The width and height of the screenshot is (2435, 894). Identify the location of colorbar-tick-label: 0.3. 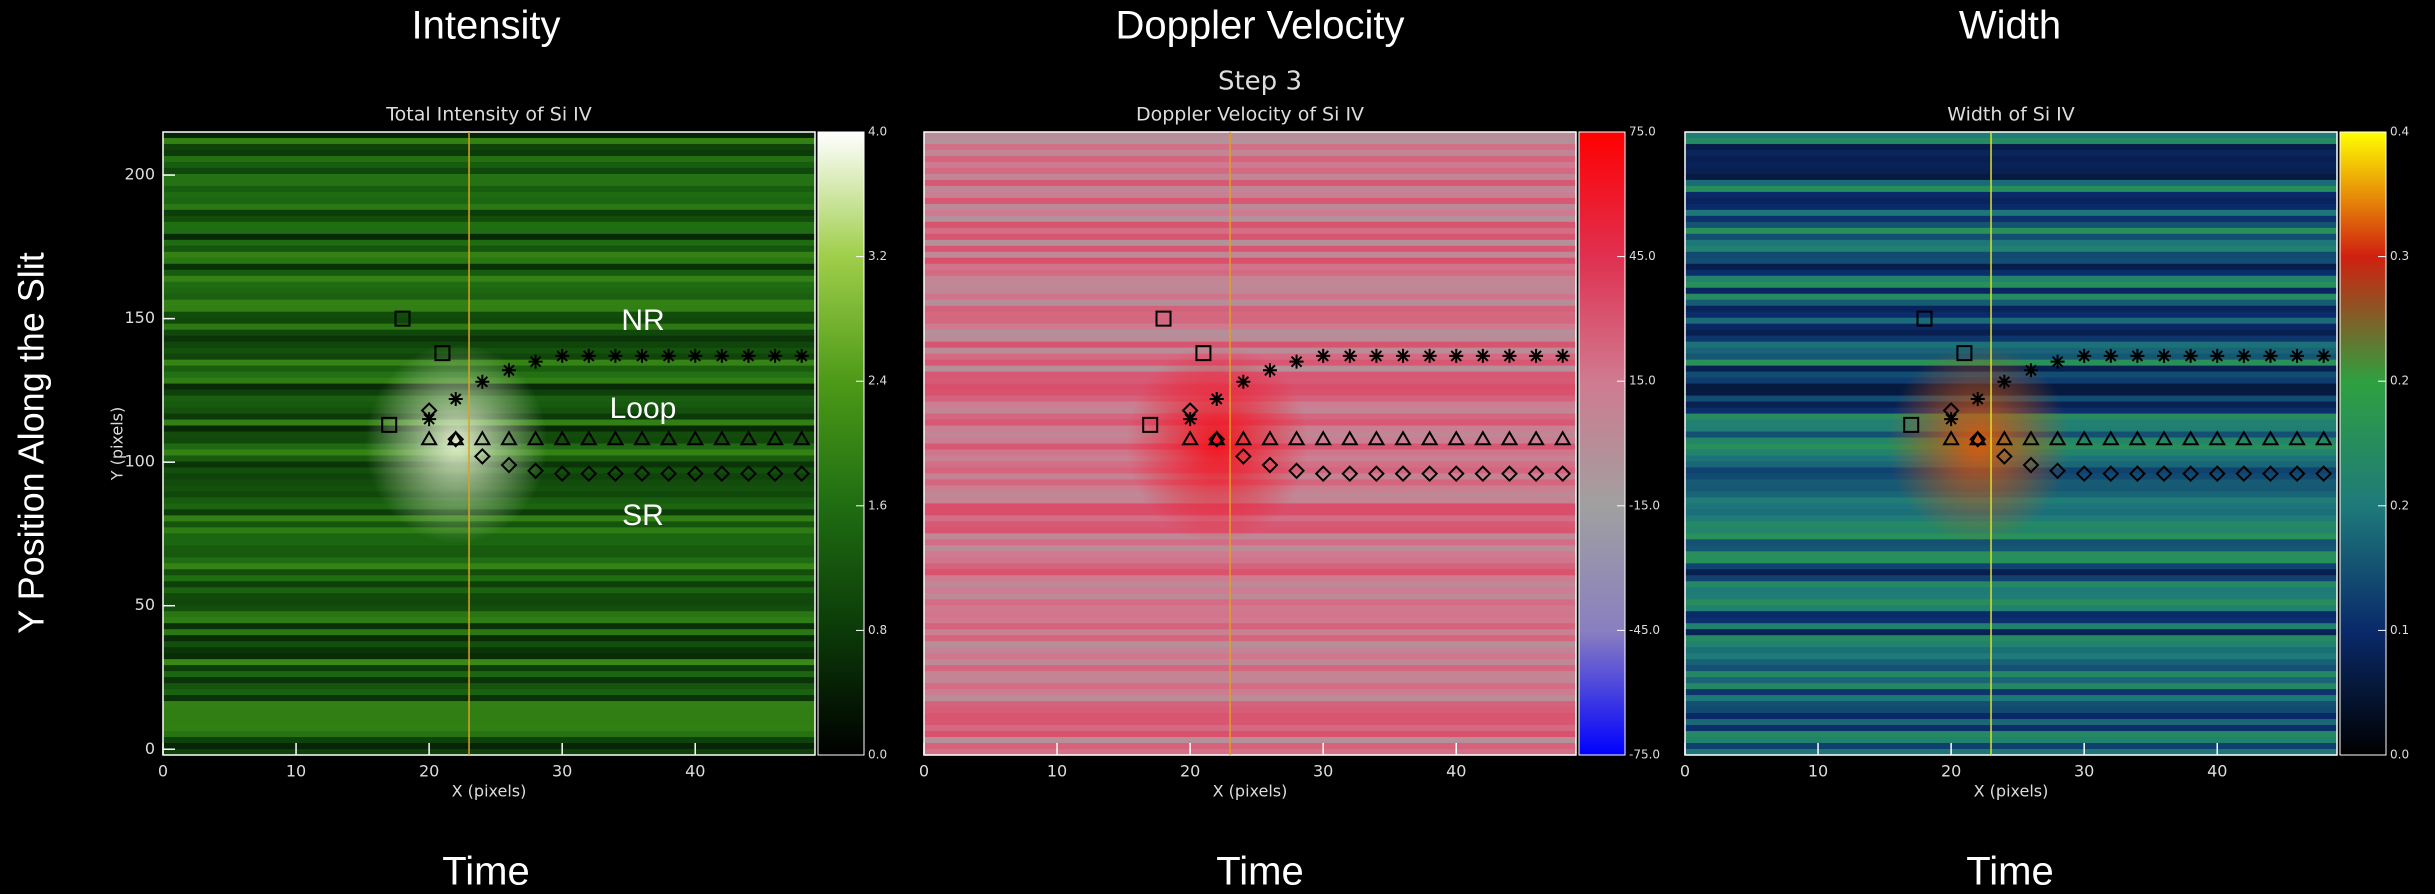
(2399, 256).